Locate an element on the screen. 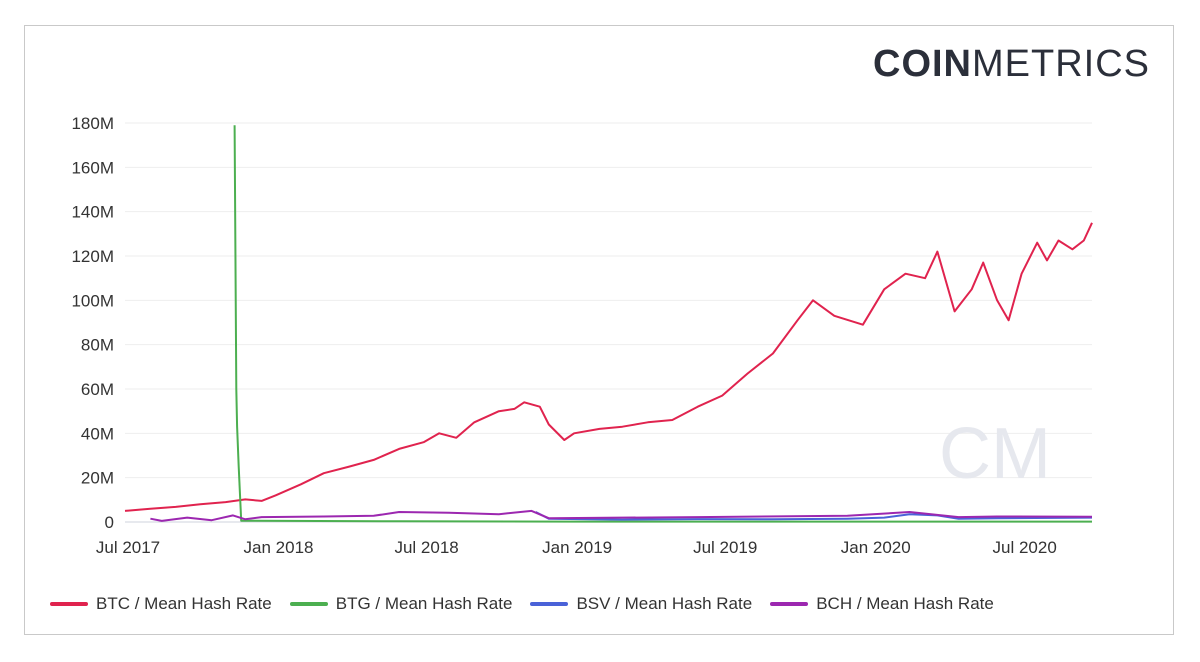 This screenshot has height=662, width=1200. x-tick-label: Jul 2018 is located at coordinates (426, 547).